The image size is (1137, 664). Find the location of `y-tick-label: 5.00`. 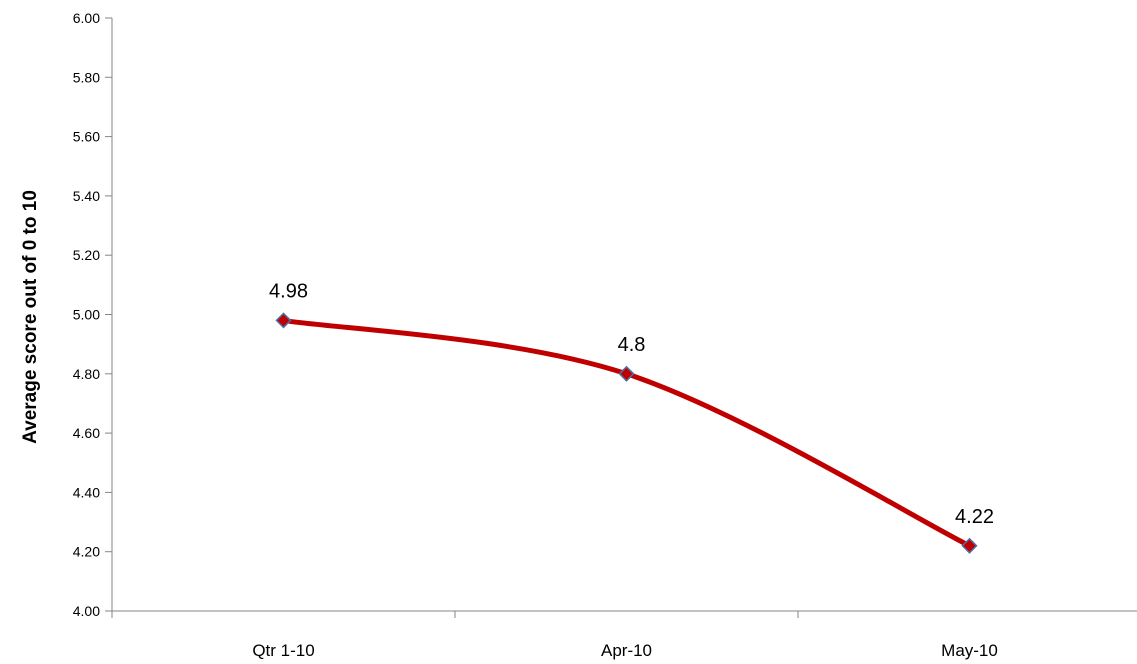

y-tick-label: 5.00 is located at coordinates (86, 315).